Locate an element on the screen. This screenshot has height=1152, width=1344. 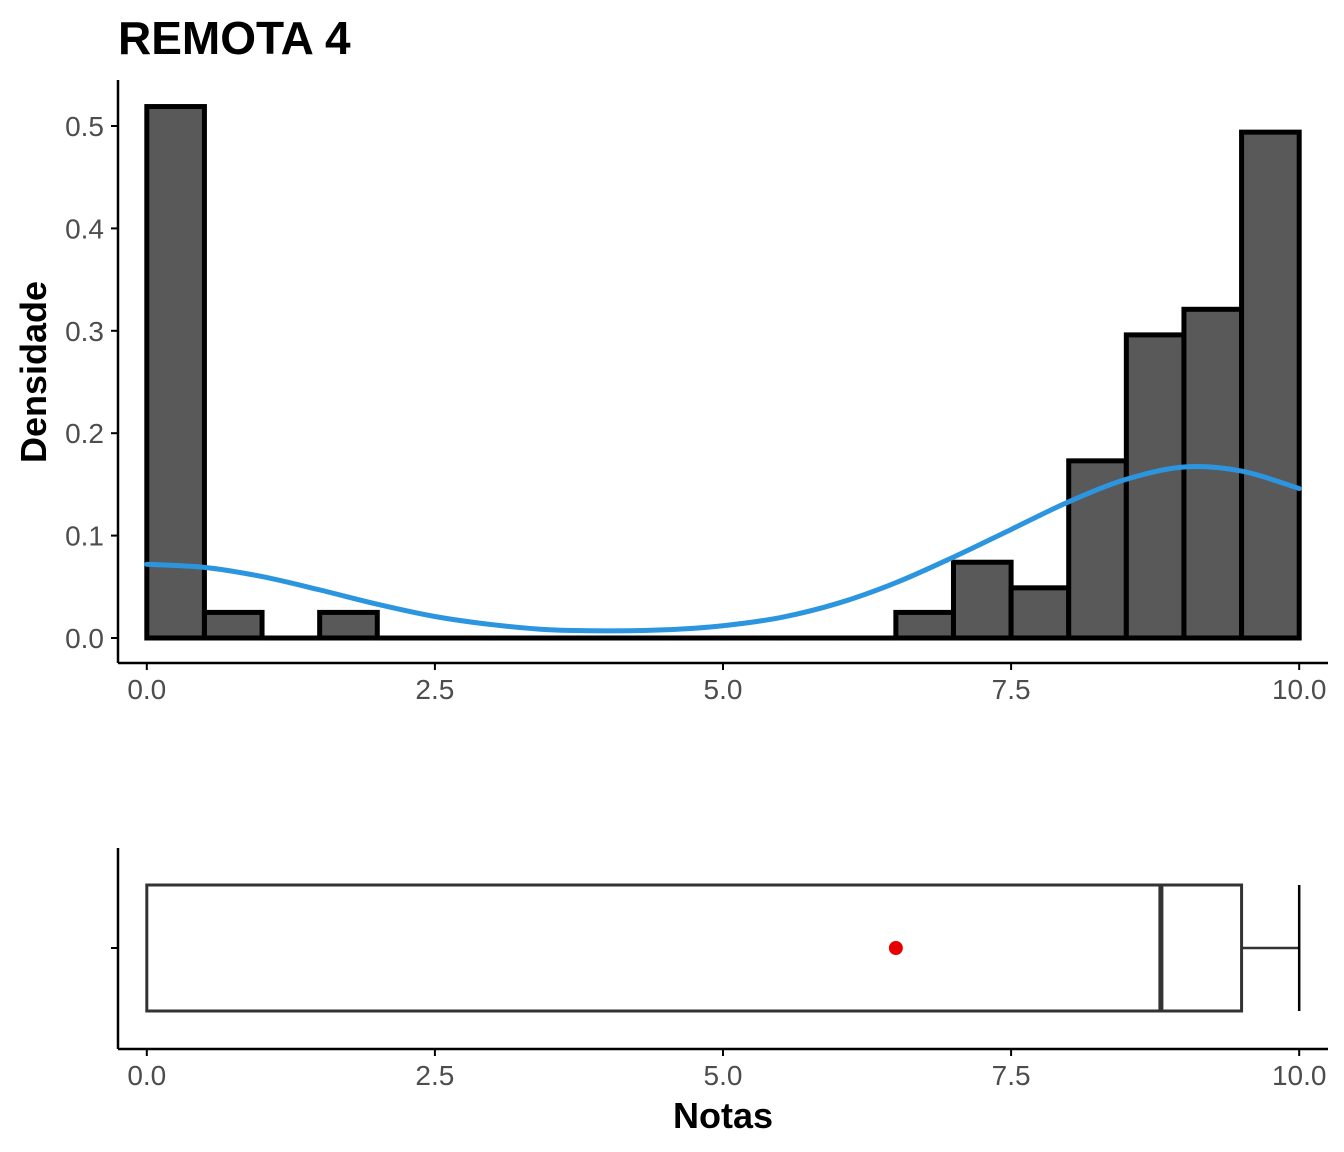
y-tick-label: 0.0 is located at coordinates (84, 638).